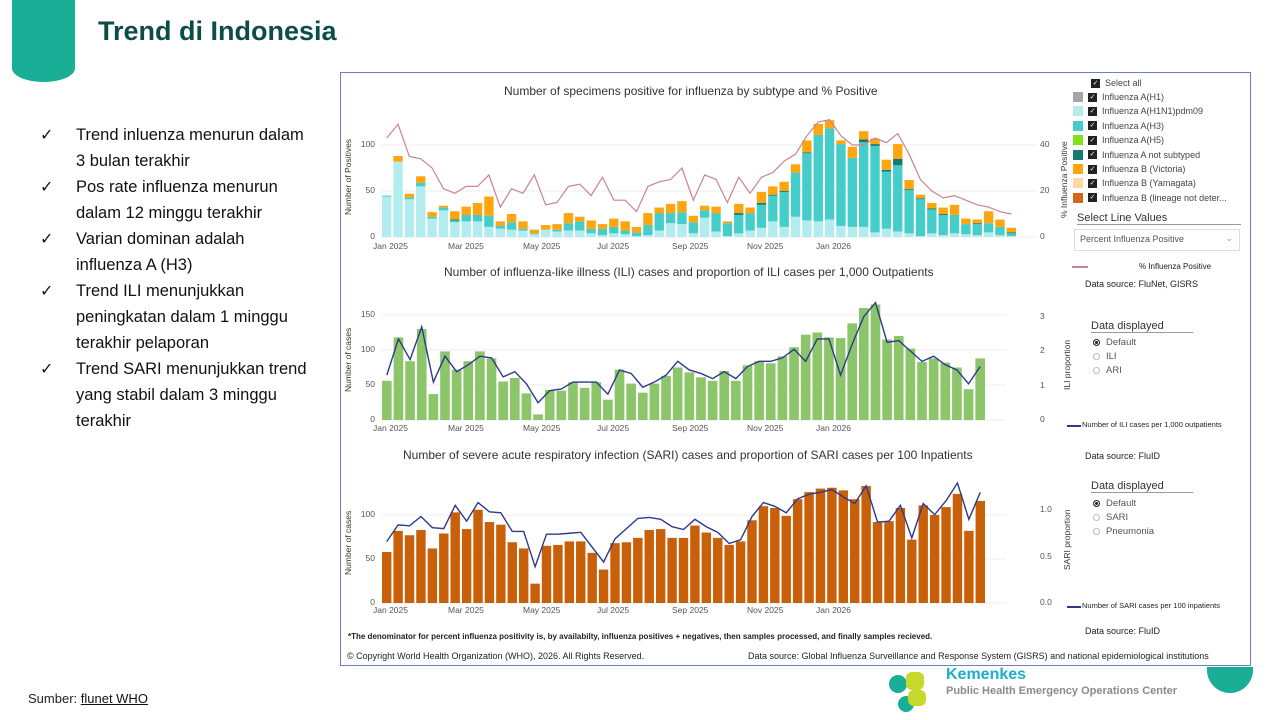 Image resolution: width=1280 pixels, height=720 pixels. What do you see at coordinates (1134, 183) in the screenshot?
I see `legend-item: ✓ Influenza B (Yamagata)` at bounding box center [1134, 183].